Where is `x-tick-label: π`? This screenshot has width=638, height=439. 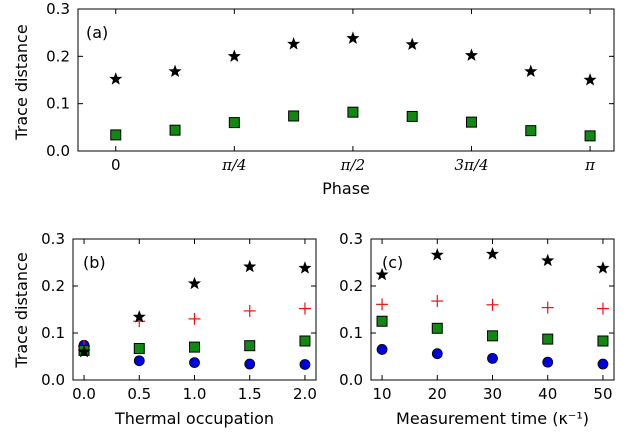
x-tick-label: π is located at coordinates (590, 165).